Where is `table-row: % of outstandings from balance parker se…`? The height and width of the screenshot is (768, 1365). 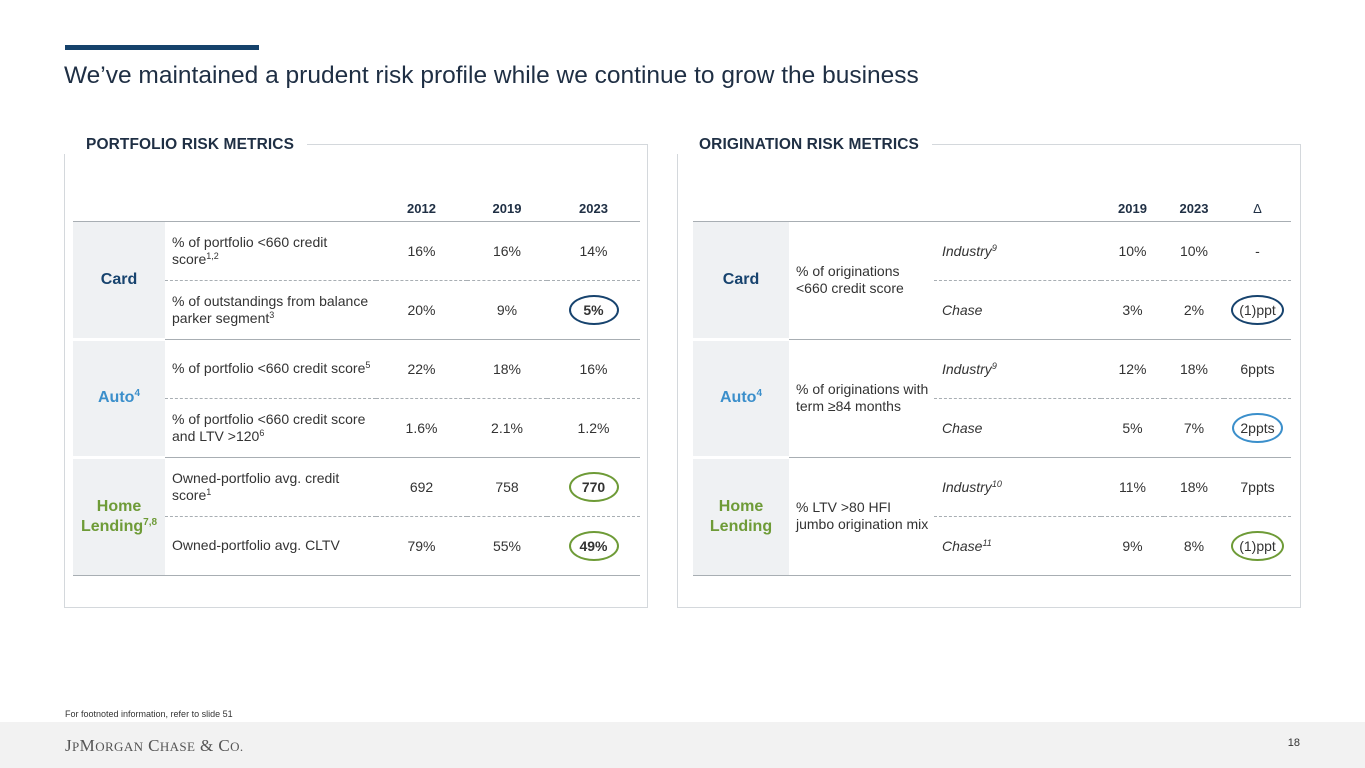 table-row: % of outstandings from balance parker se… is located at coordinates (356, 310).